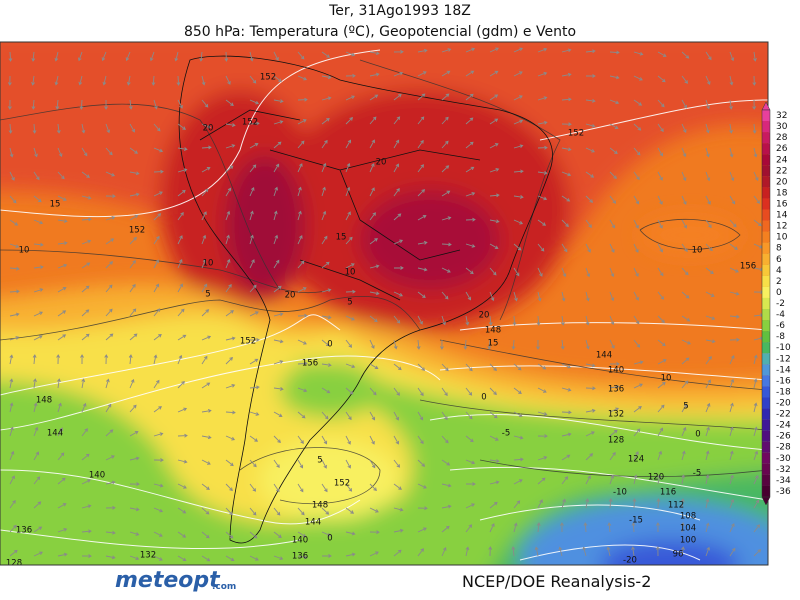 Image resolution: width=800 pixels, height=600 pixels. Describe the element at coordinates (782, 160) in the screenshot. I see `colorbar-label: 24` at that location.